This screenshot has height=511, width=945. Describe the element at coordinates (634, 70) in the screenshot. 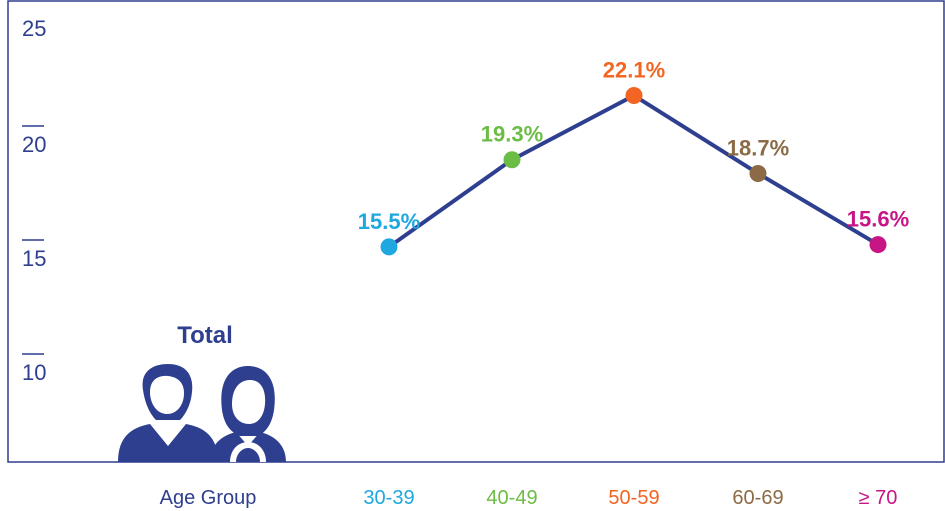

I see `data-label: 22.1%` at that location.